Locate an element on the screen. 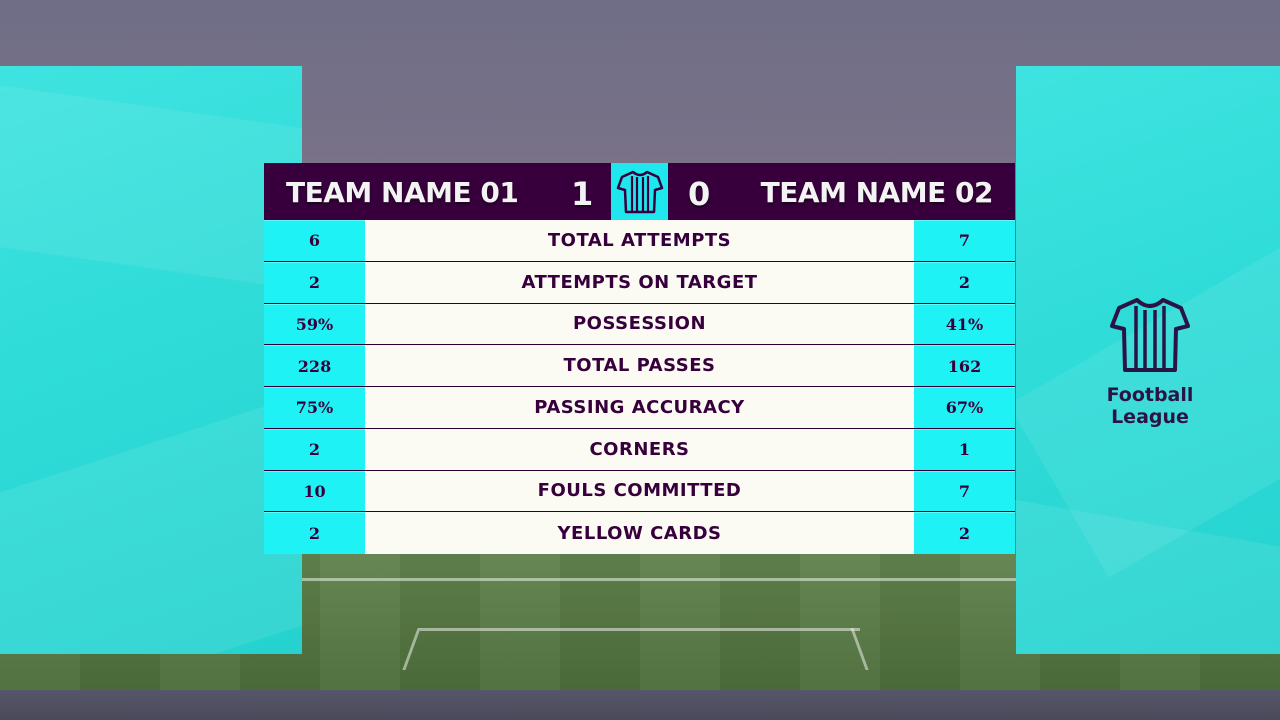 The width and height of the screenshot is (1280, 720). away-stat-value: 41% is located at coordinates (964, 324).